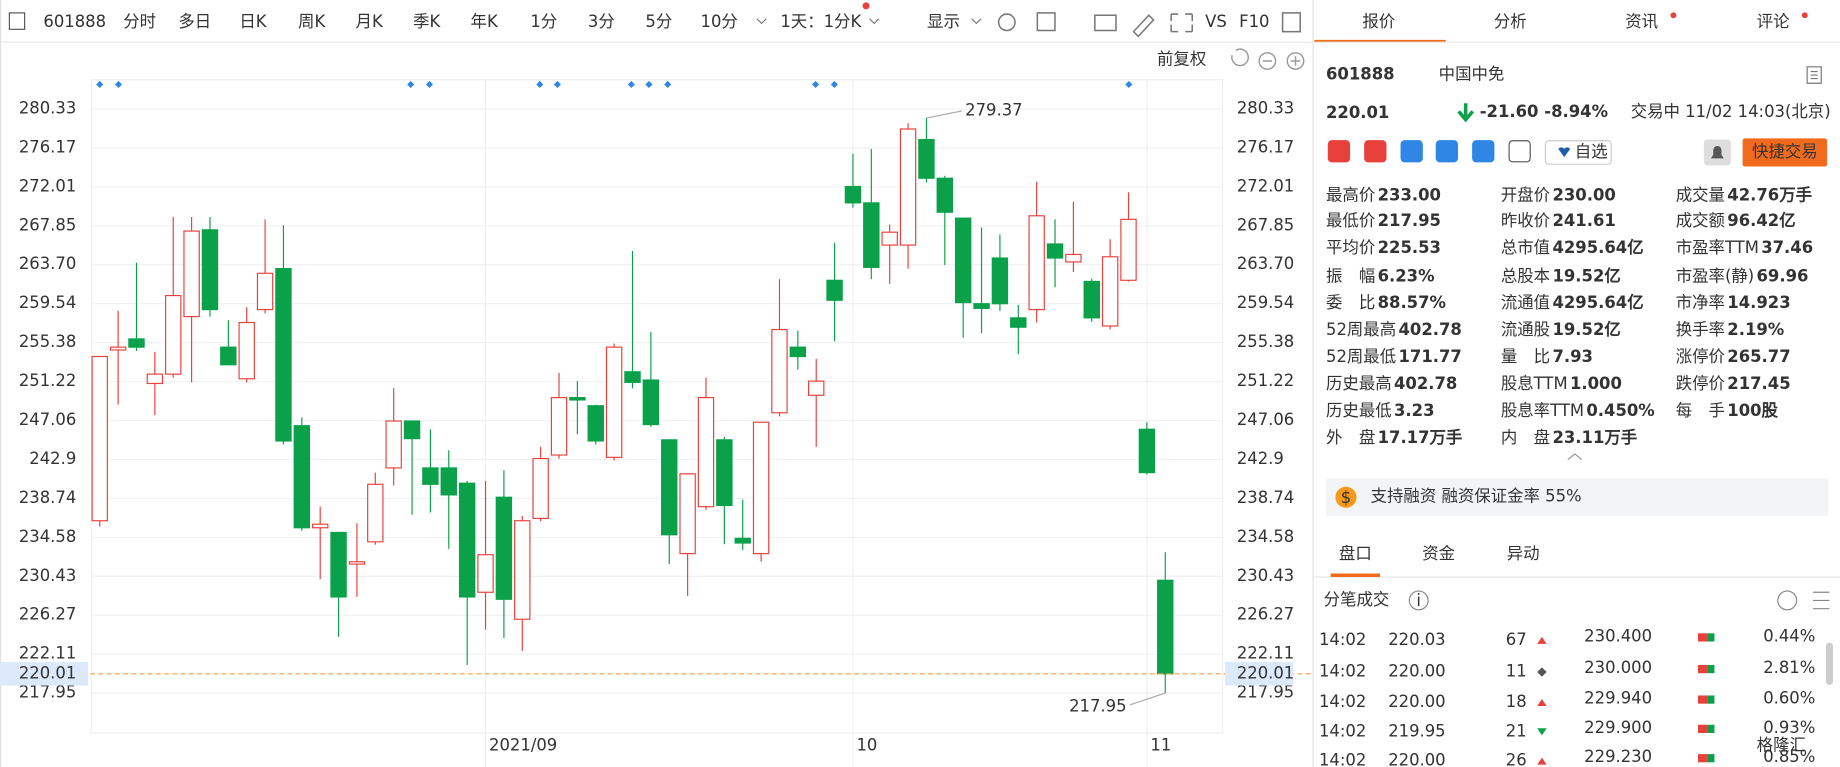  I want to click on margin-banner, so click(1577, 497).